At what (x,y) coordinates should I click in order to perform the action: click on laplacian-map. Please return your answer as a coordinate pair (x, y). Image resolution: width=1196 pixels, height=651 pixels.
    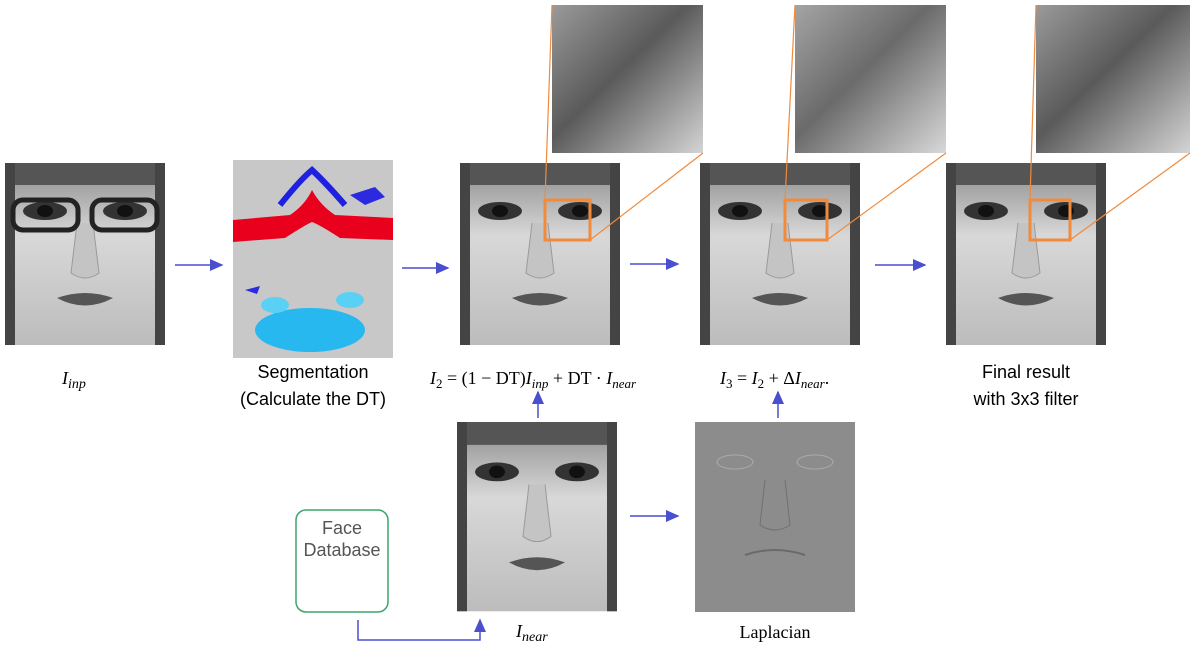
    Looking at the image, I should click on (775, 517).